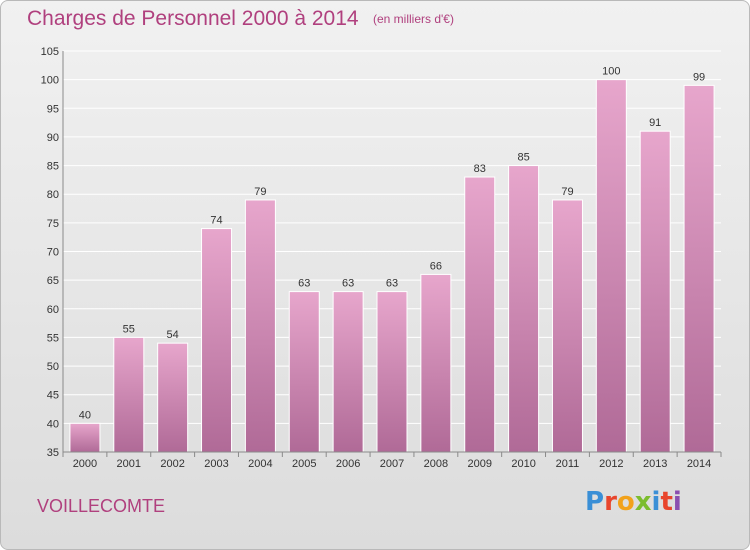 This screenshot has height=550, width=750. What do you see at coordinates (611, 72) in the screenshot?
I see `data-label: 100` at bounding box center [611, 72].